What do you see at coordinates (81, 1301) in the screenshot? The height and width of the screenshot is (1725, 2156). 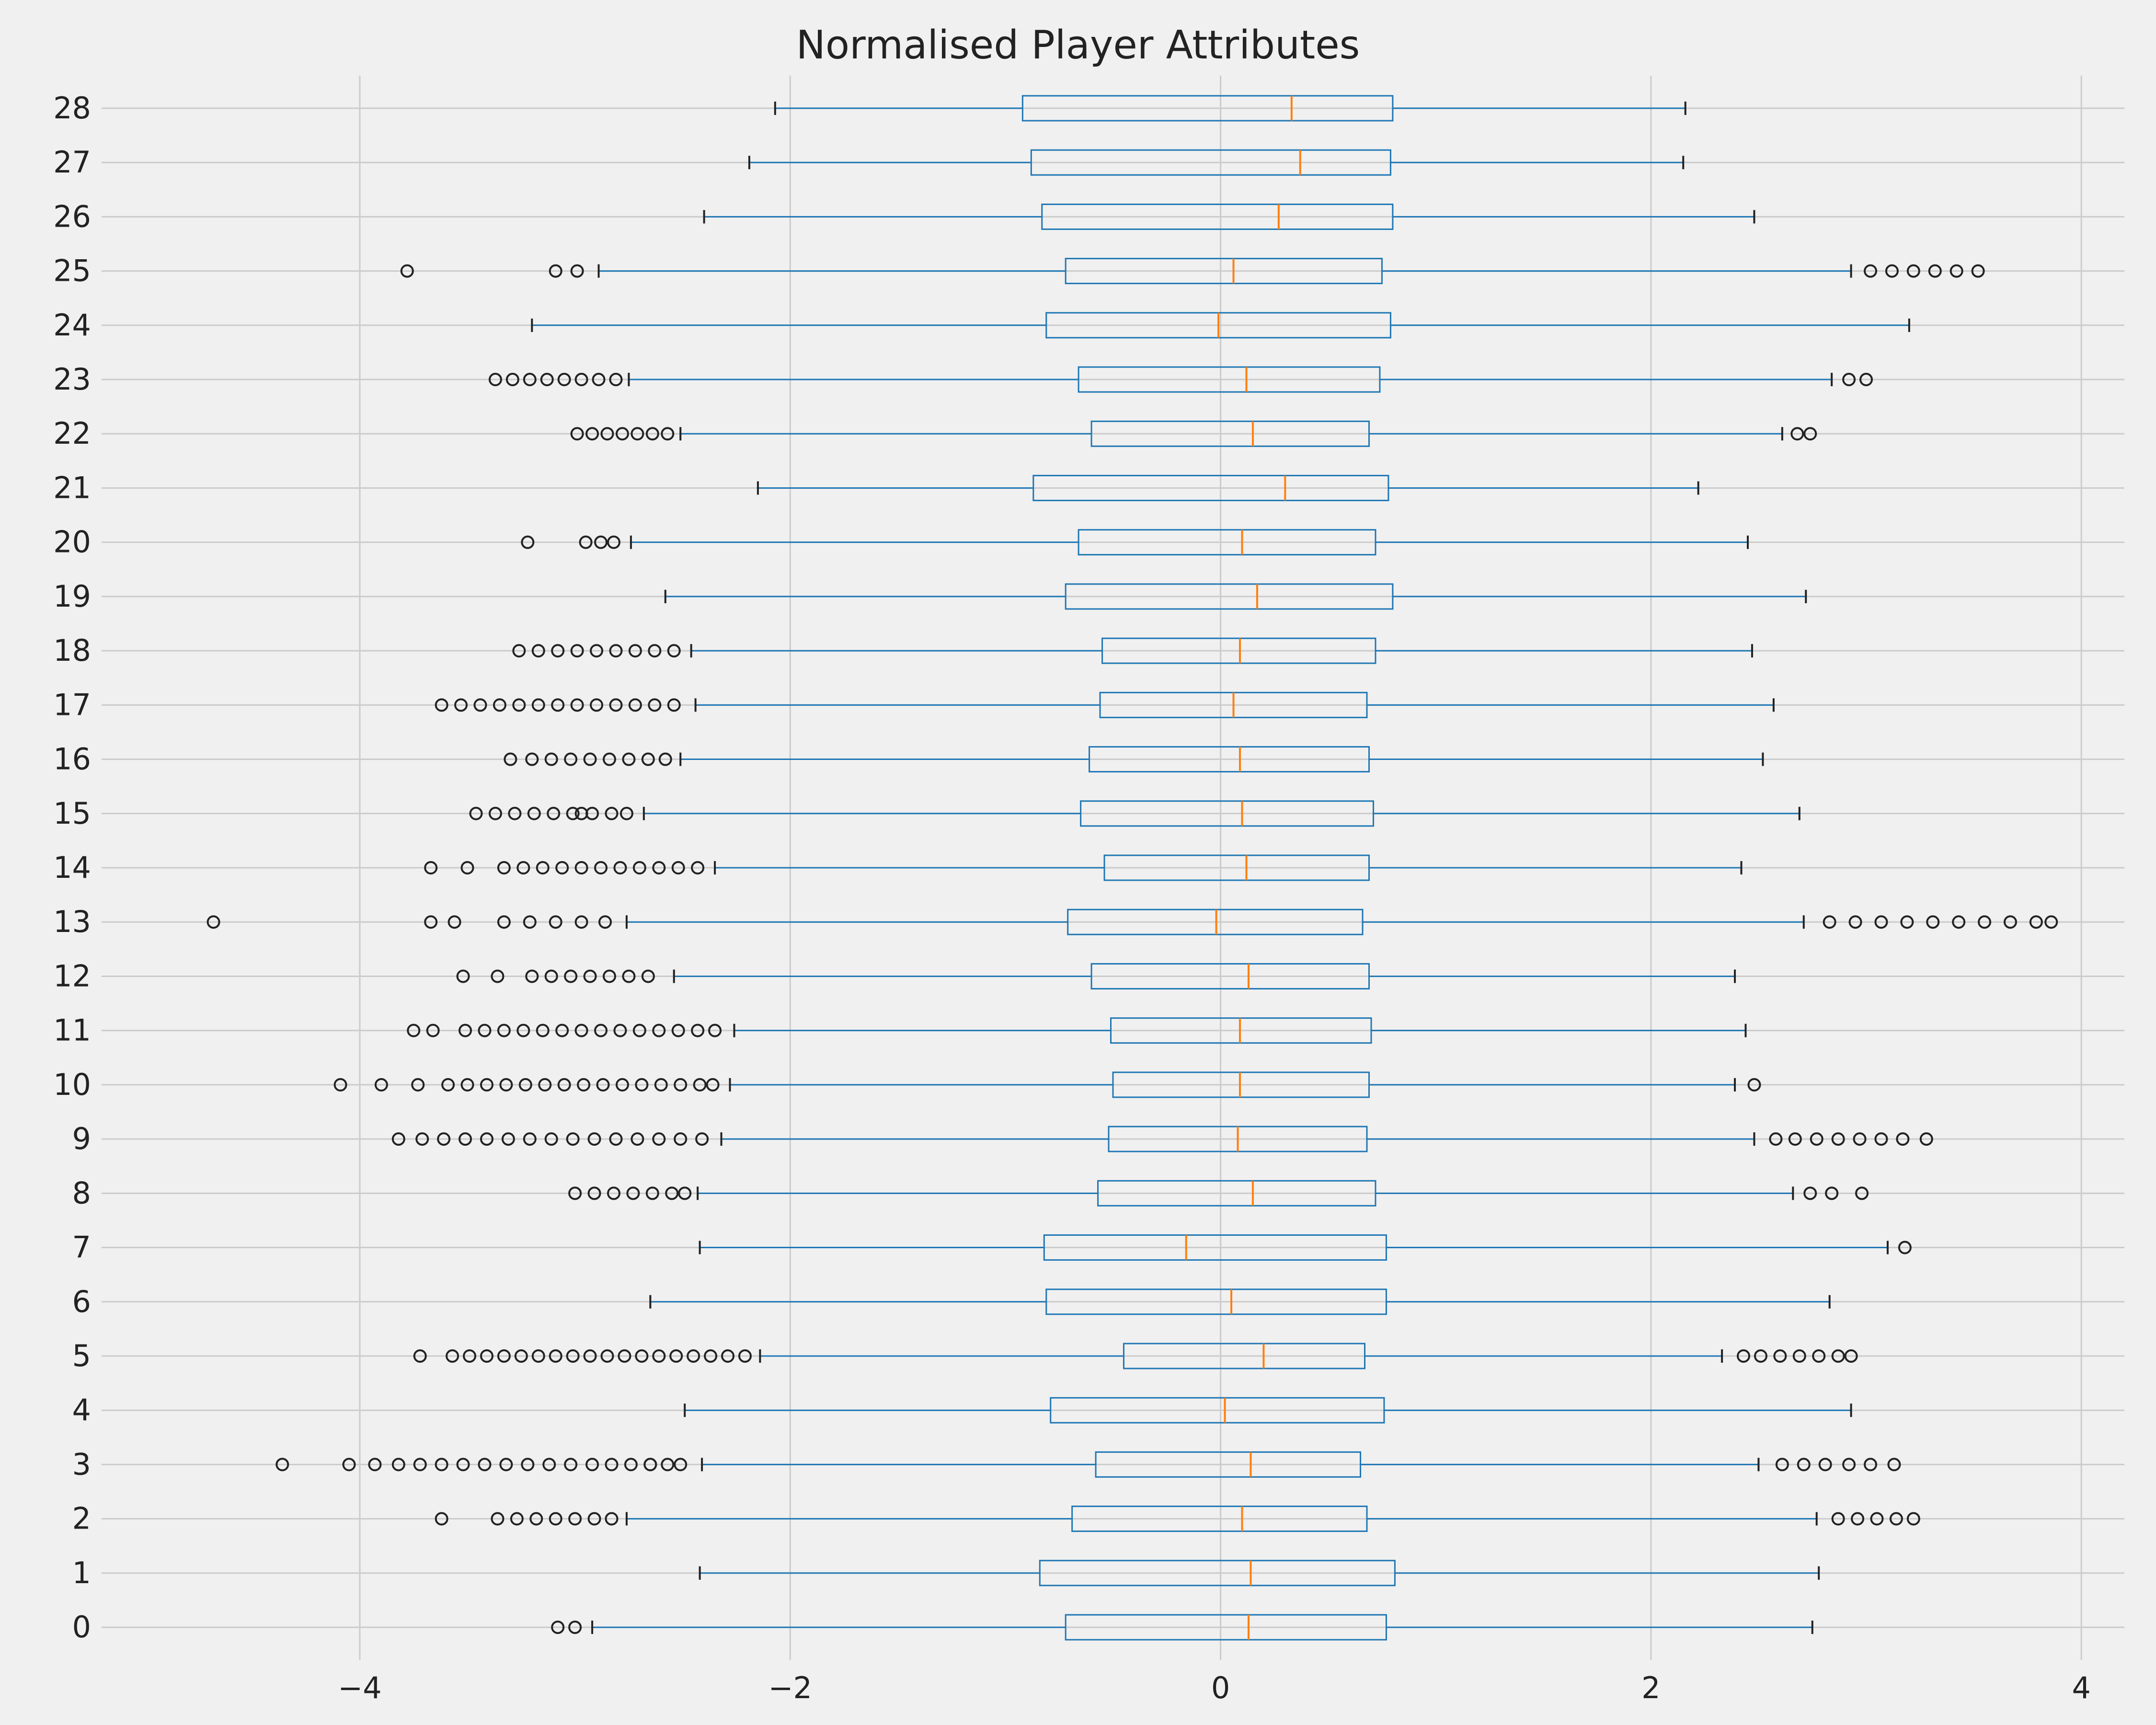 I see `y-tick-label: 6` at bounding box center [81, 1301].